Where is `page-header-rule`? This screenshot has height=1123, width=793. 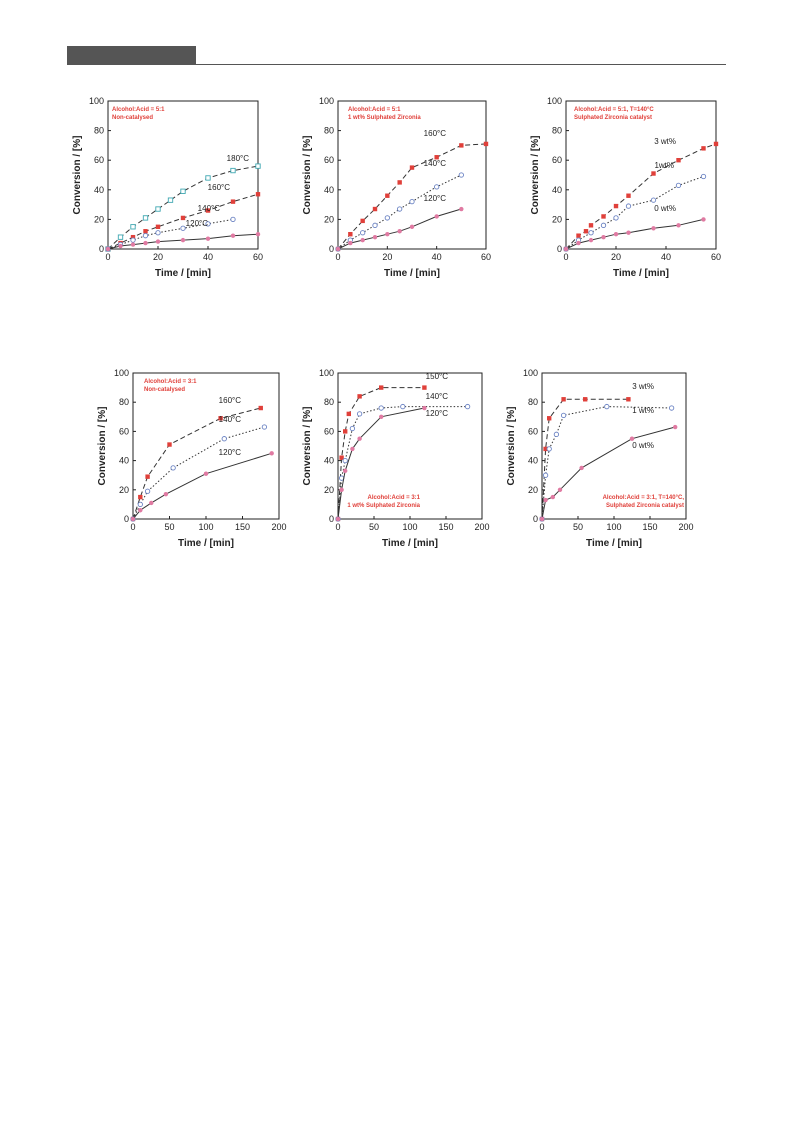
page-header-rule is located at coordinates (461, 64).